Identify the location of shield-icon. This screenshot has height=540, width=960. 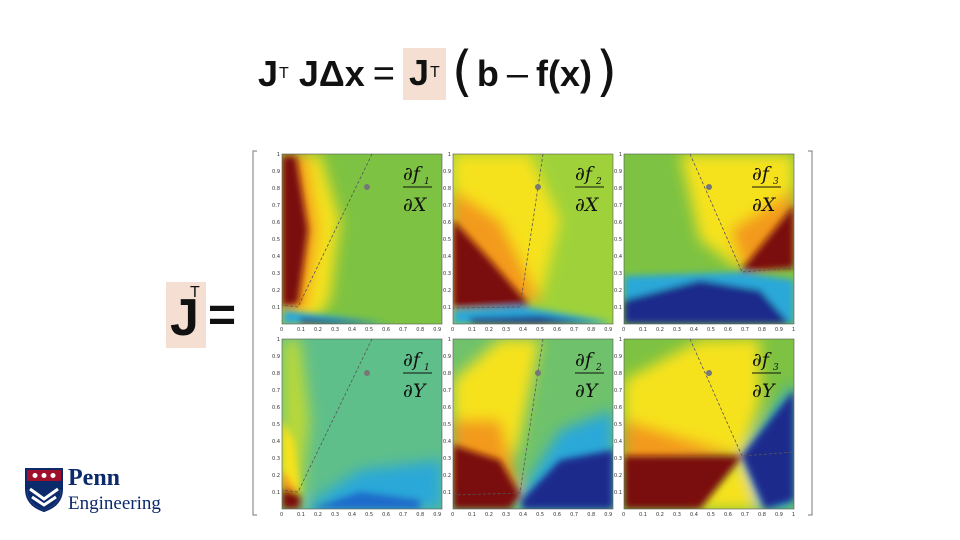
(44, 490).